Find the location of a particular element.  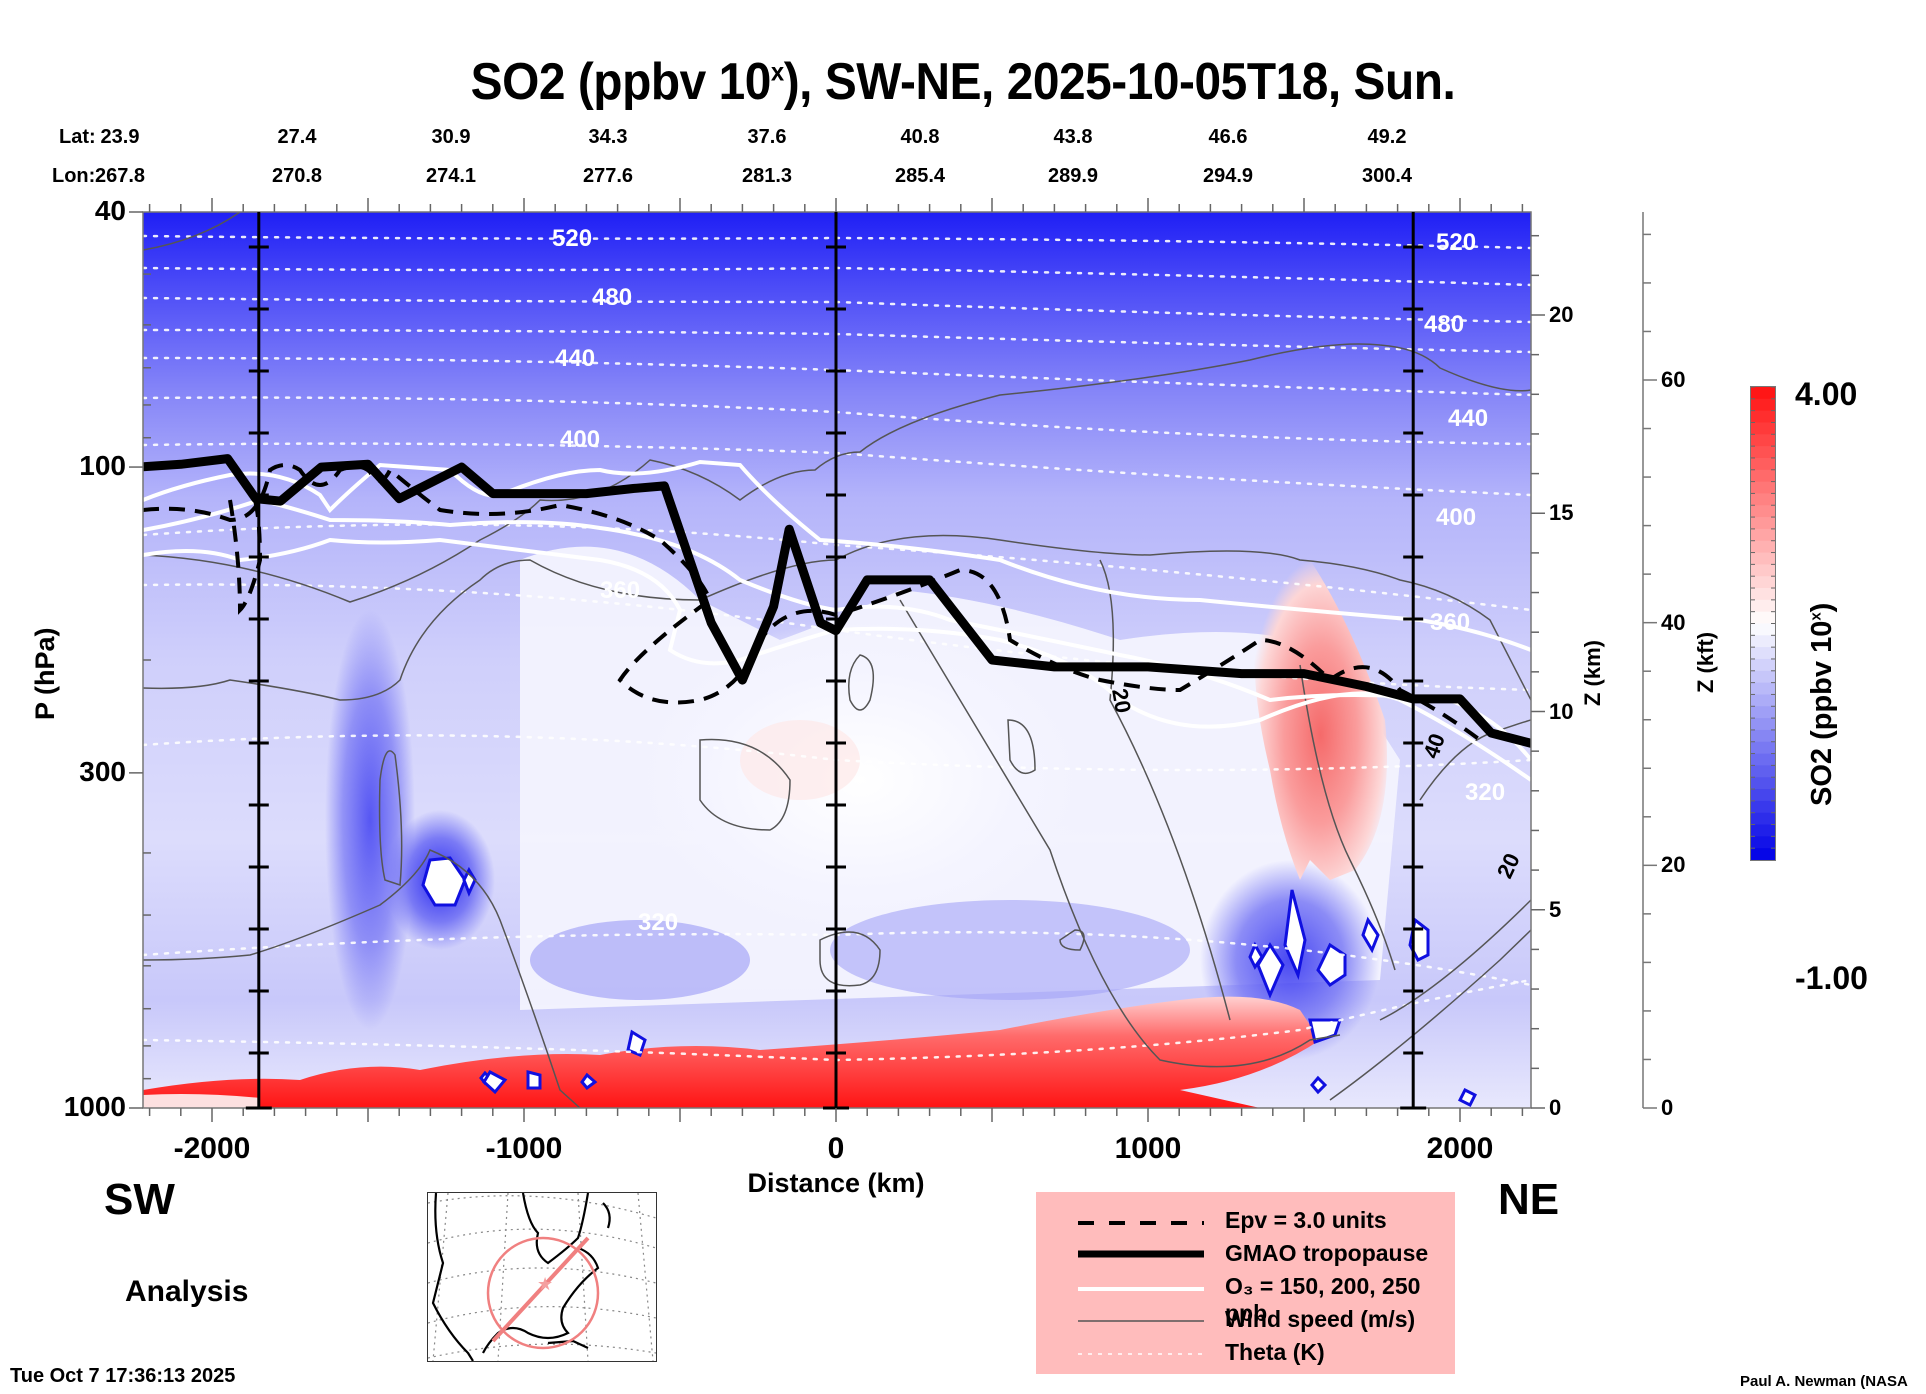

legend-dashed-line-icon is located at coordinates (1141, 1223).